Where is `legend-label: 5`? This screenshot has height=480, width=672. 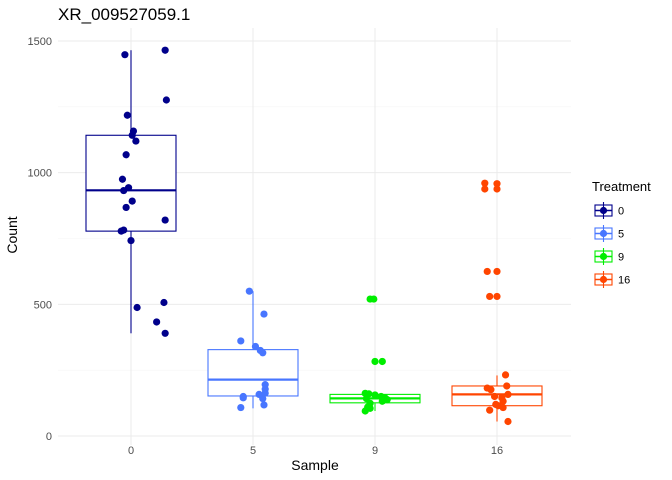 legend-label: 5 is located at coordinates (621, 235).